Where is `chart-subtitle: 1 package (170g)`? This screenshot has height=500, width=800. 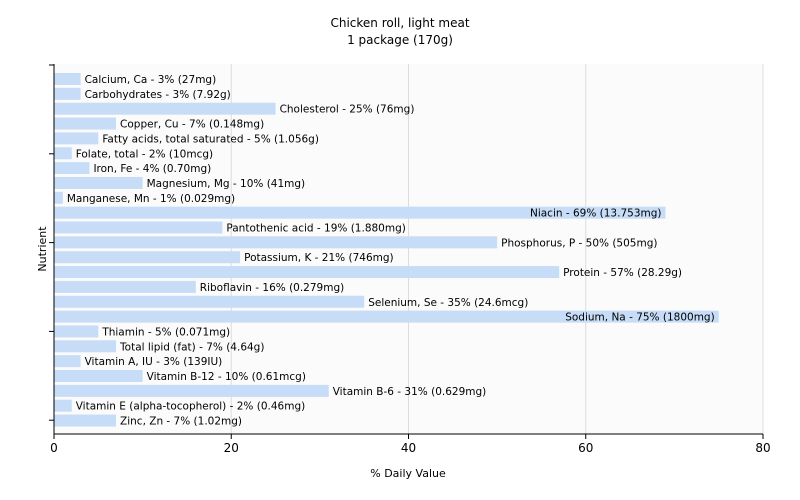 chart-subtitle: 1 package (170g) is located at coordinates (400, 40).